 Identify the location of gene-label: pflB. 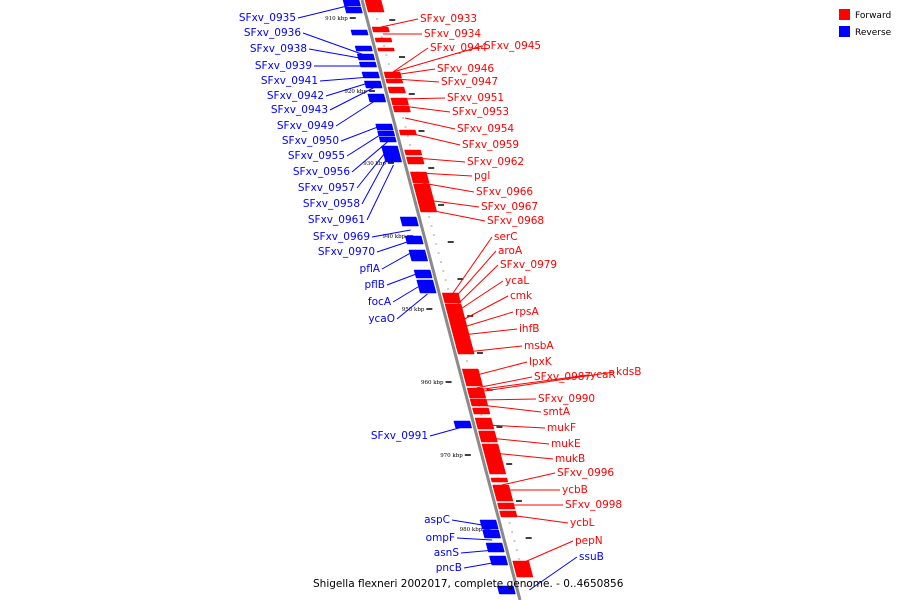
(375, 285).